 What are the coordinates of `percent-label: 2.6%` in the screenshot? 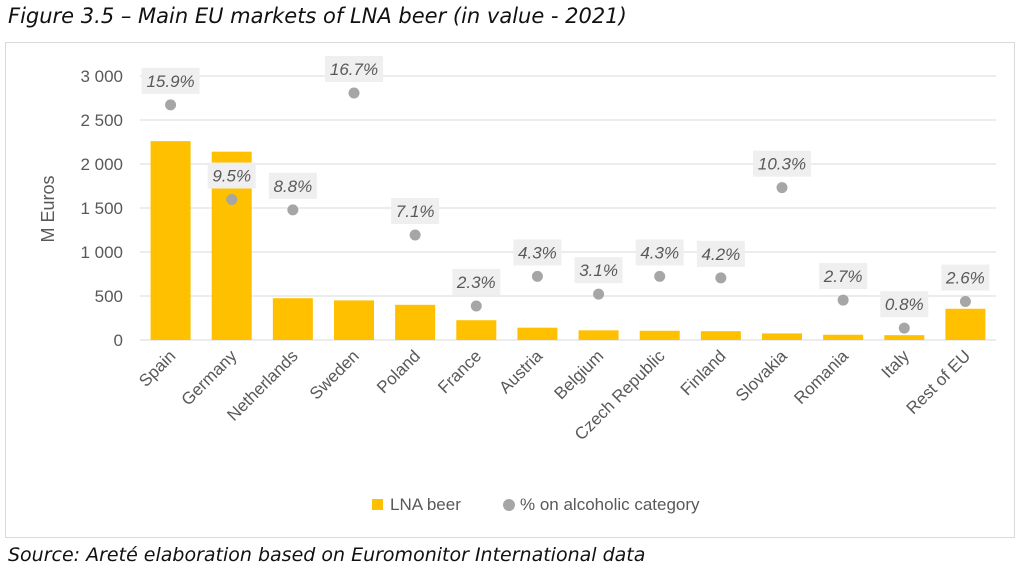 It's located at (965, 278).